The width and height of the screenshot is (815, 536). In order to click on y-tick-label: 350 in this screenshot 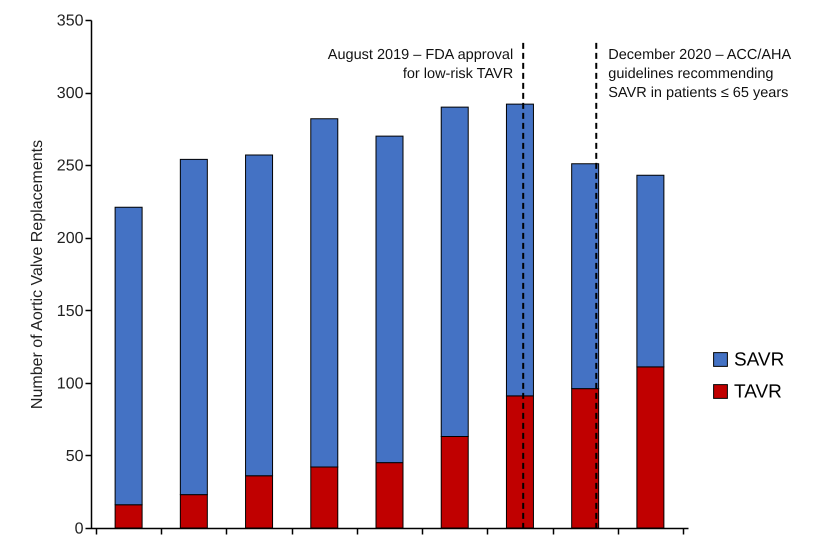, I will do `click(70, 21)`.